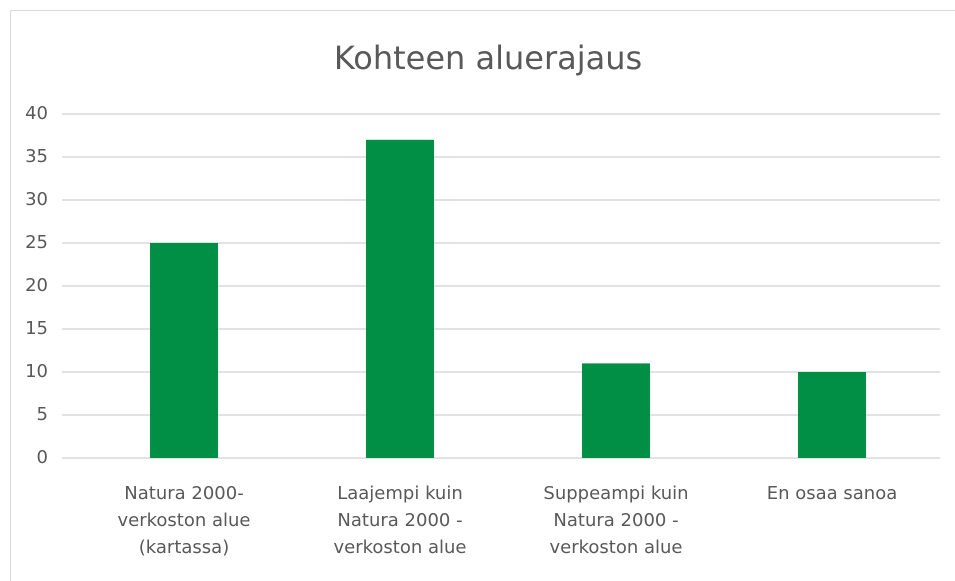 The height and width of the screenshot is (581, 955). Describe the element at coordinates (36, 328) in the screenshot. I see `y-tick-label: 15` at that location.